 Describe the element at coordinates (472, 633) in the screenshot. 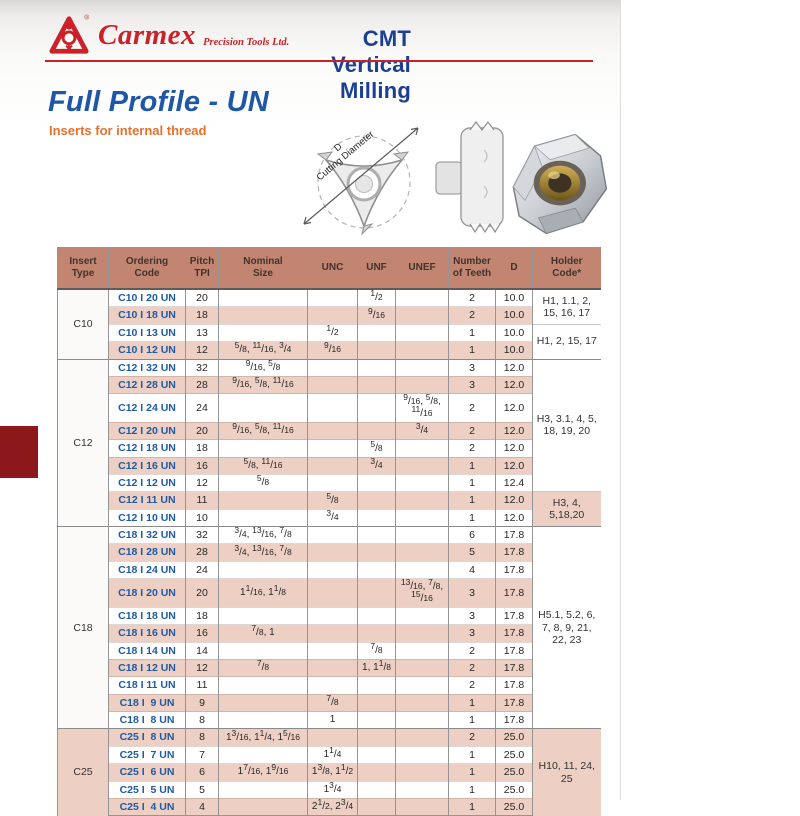

I see `cell-teeth: 3` at that location.